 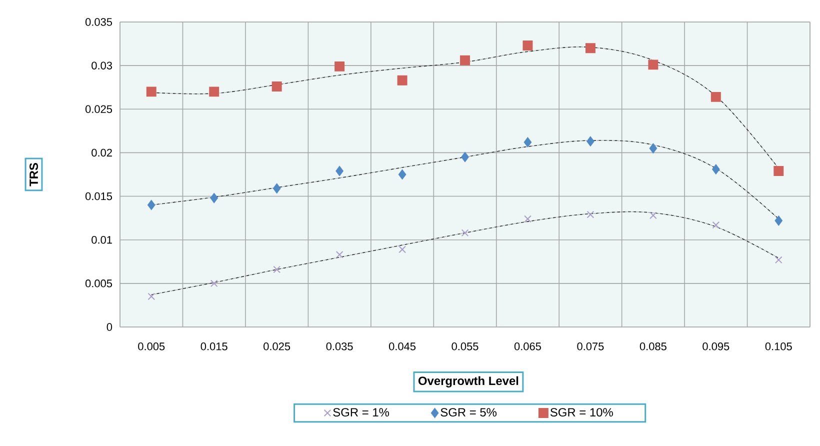 I want to click on x-tick-label: 0.005, so click(x=151, y=346).